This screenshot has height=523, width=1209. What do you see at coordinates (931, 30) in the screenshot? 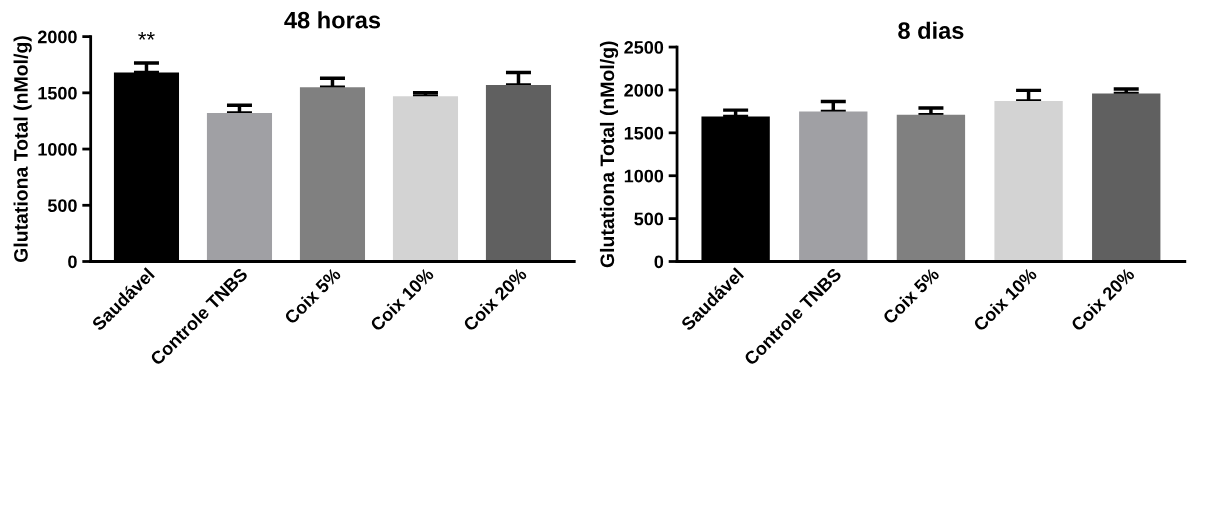
I see `chart-title: 8 dias` at bounding box center [931, 30].